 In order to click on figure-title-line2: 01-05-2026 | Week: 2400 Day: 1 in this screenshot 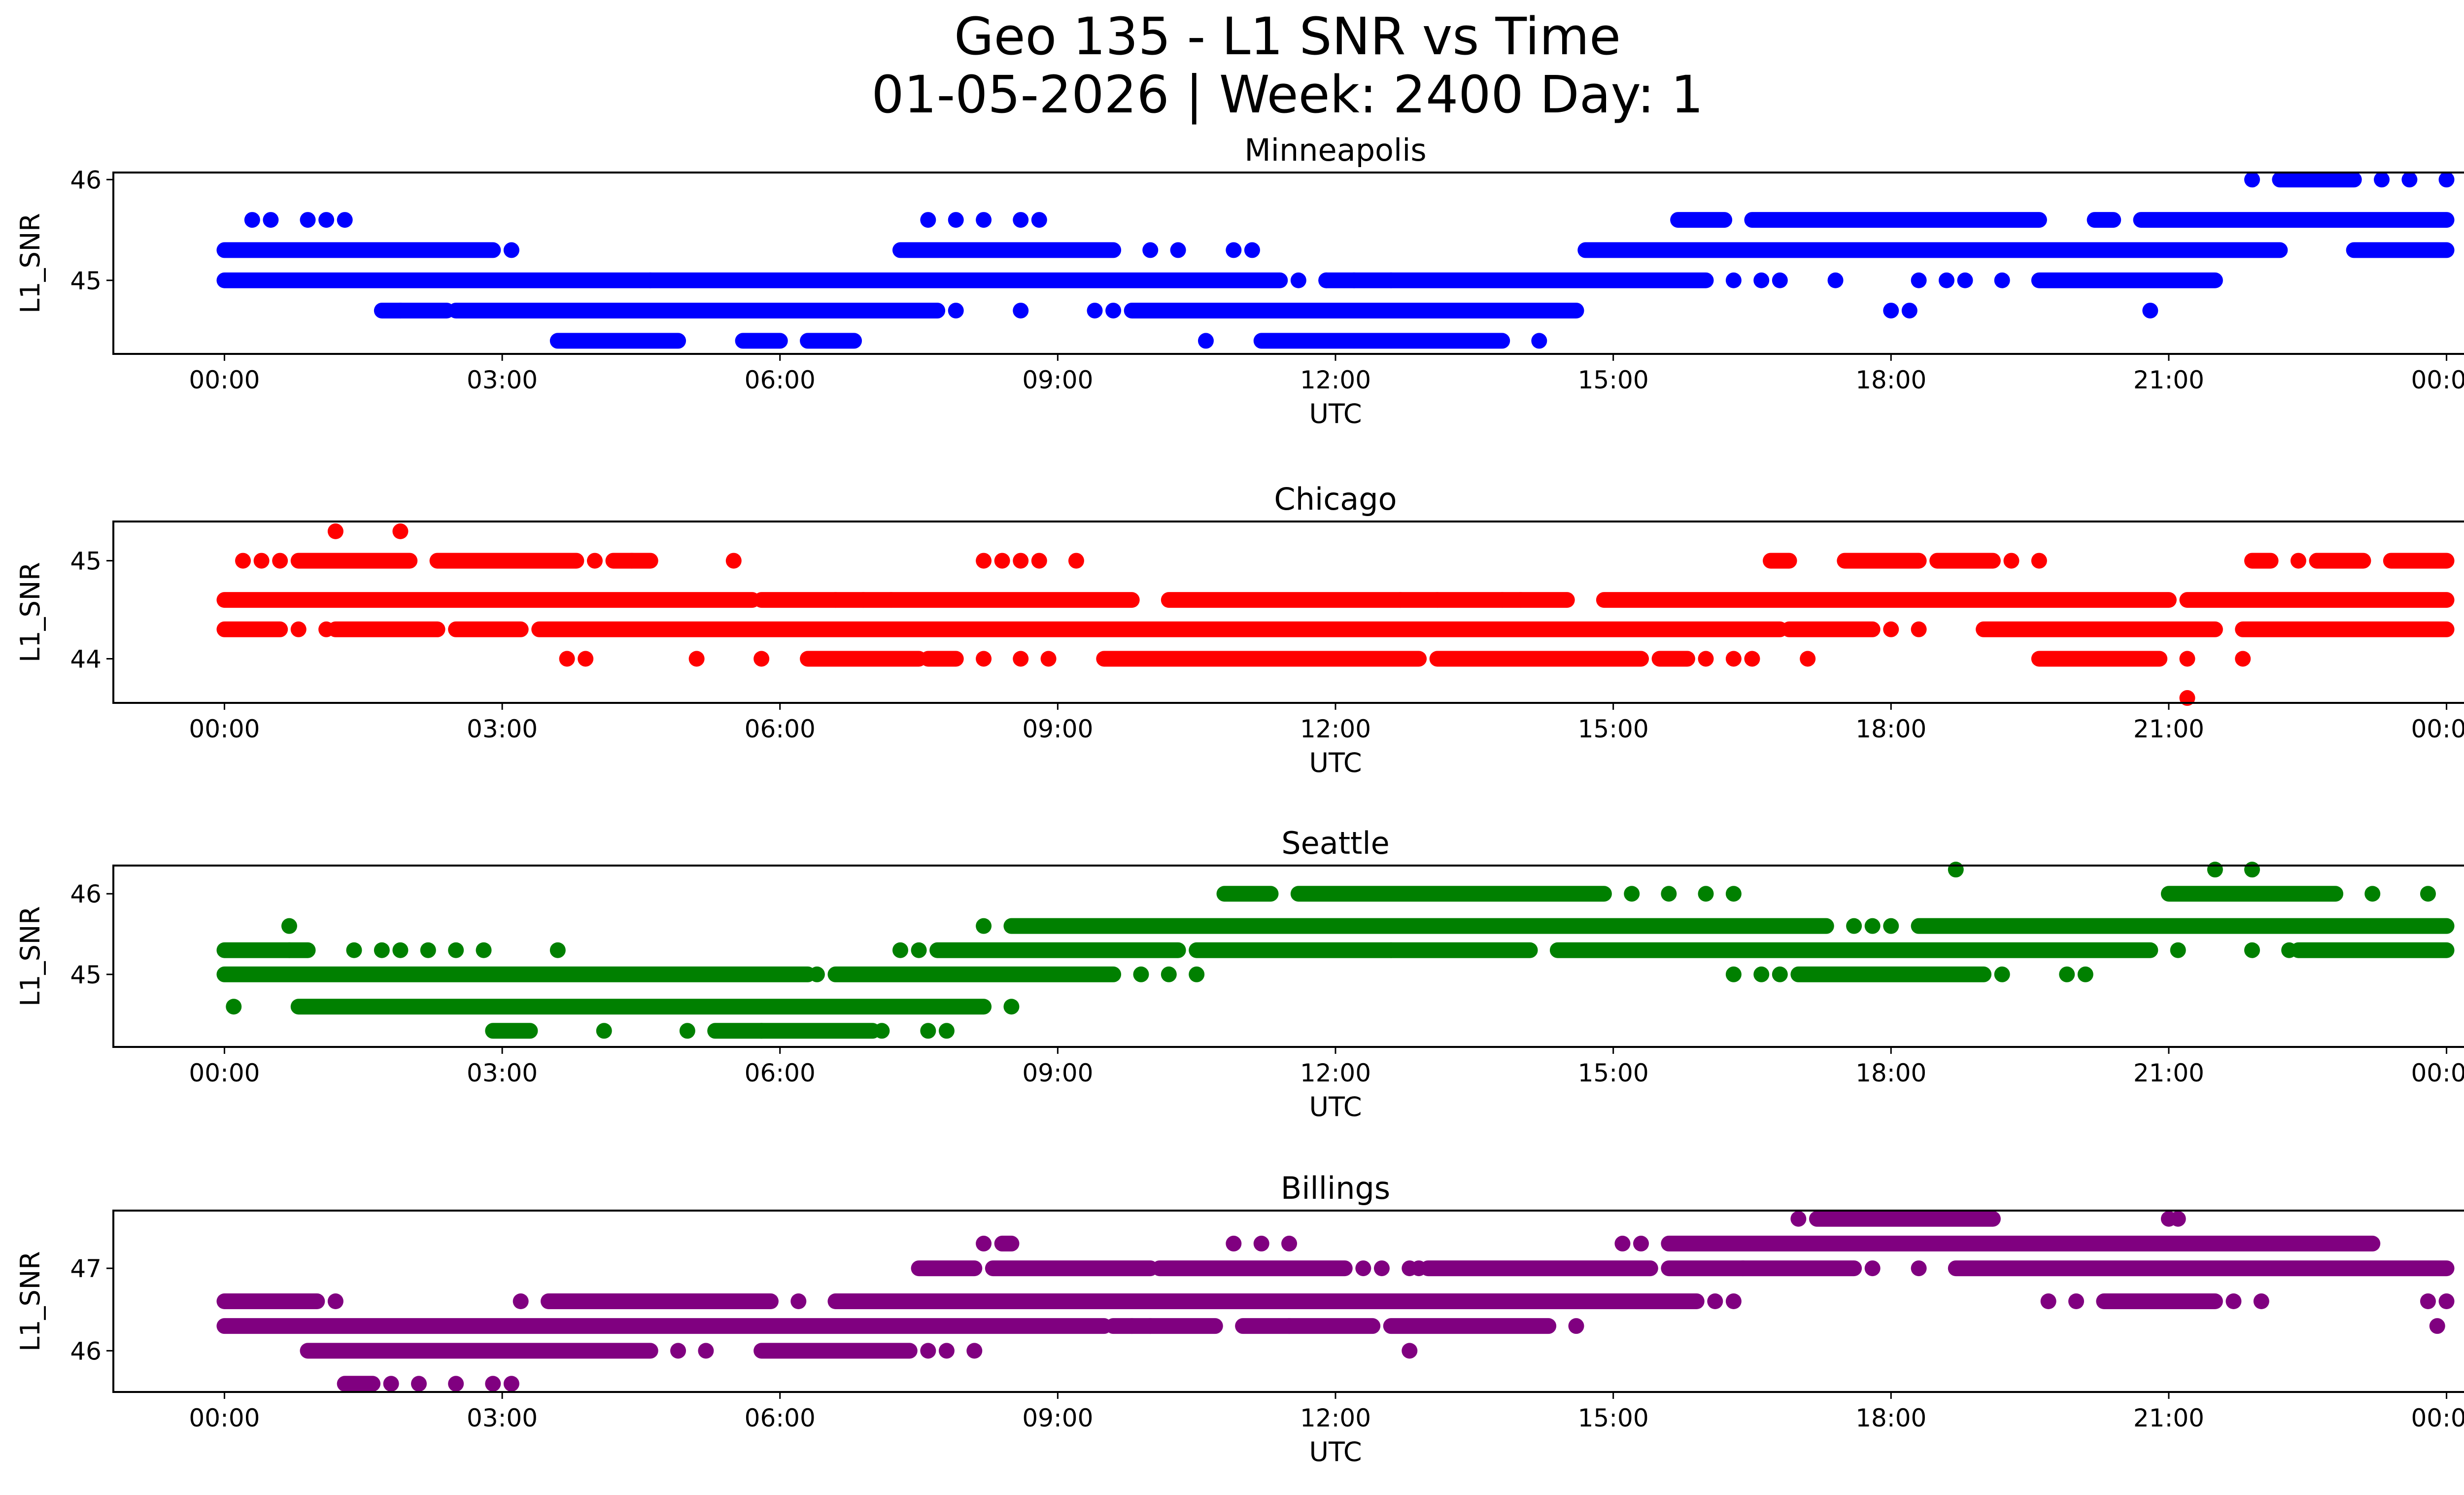, I will do `click(1287, 95)`.